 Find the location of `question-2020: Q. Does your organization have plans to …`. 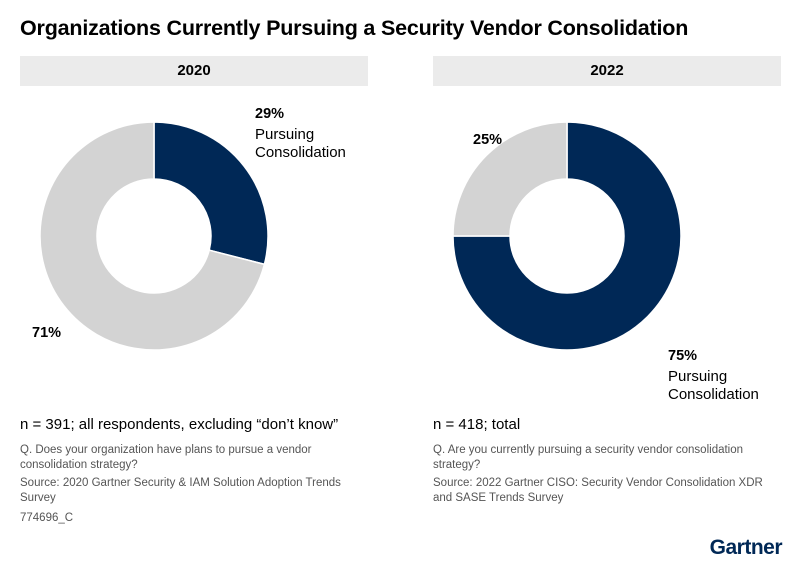

question-2020: Q. Does your organization have plans to … is located at coordinates (166, 457).